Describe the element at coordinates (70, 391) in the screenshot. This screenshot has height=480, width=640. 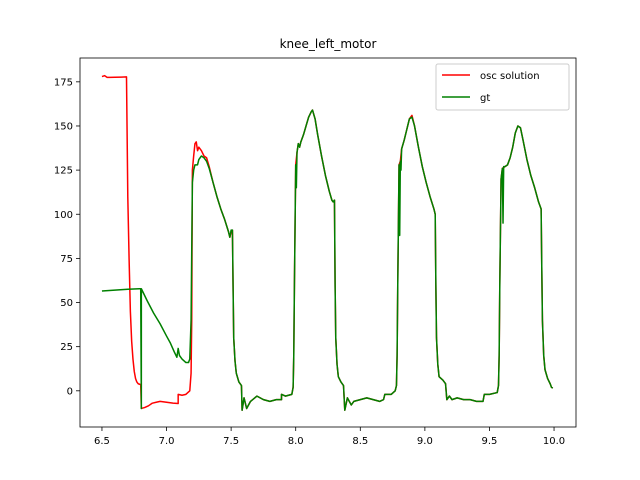
I see `y-tick-label: 0` at that location.